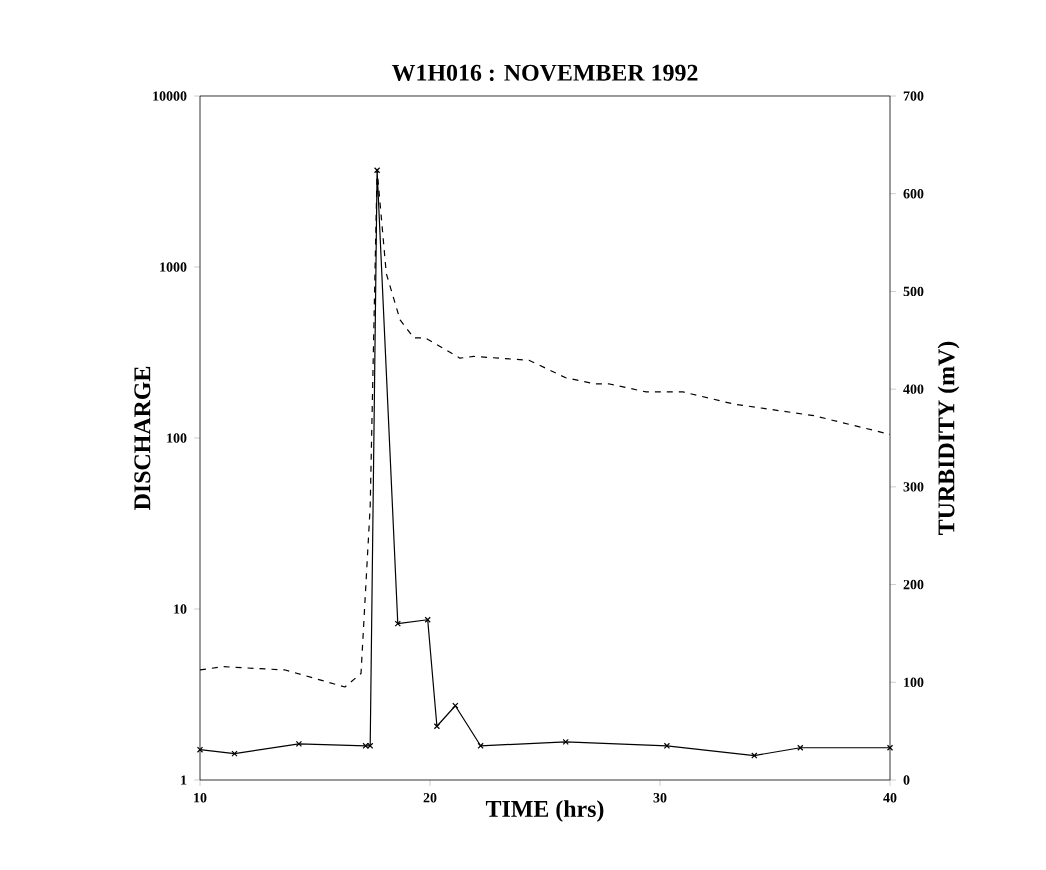 The image size is (1046, 870). I want to click on y-axis-title: DISCHARGE, so click(142, 438).